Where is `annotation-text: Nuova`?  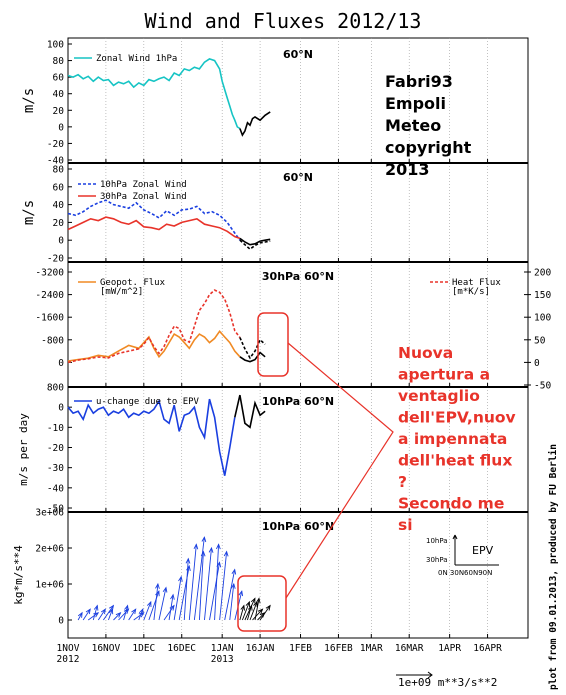
annotation-text: Nuova is located at coordinates (425, 353).